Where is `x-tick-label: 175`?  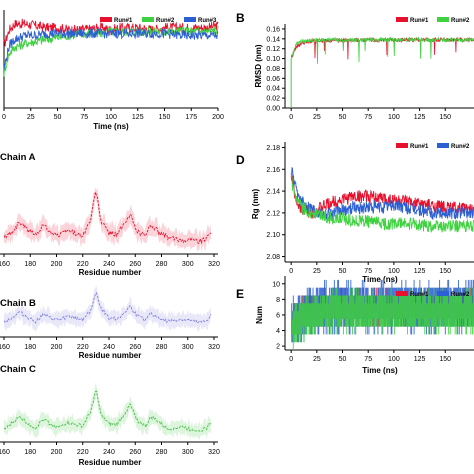
x-tick-label: 175 is located at coordinates (191, 117).